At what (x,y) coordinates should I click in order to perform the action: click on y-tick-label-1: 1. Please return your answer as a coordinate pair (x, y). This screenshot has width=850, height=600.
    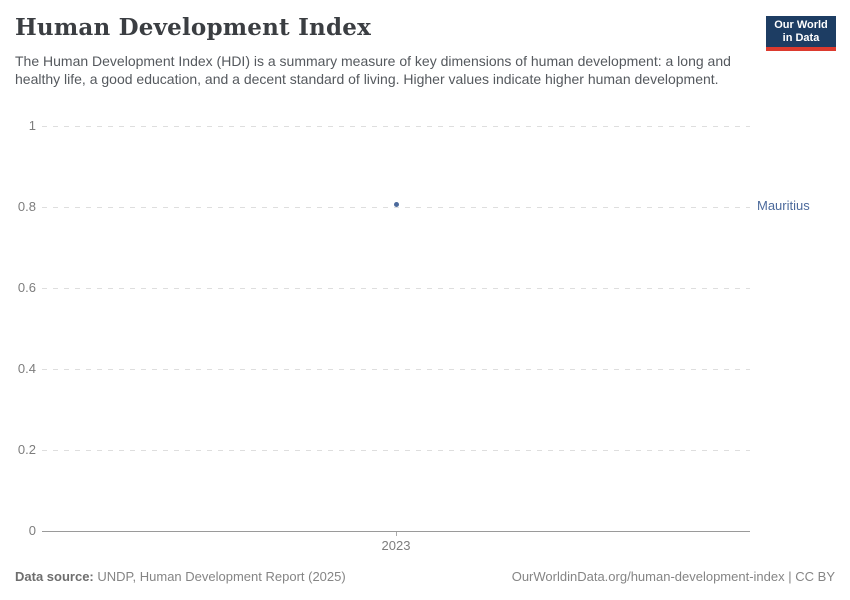
    Looking at the image, I should click on (32, 125).